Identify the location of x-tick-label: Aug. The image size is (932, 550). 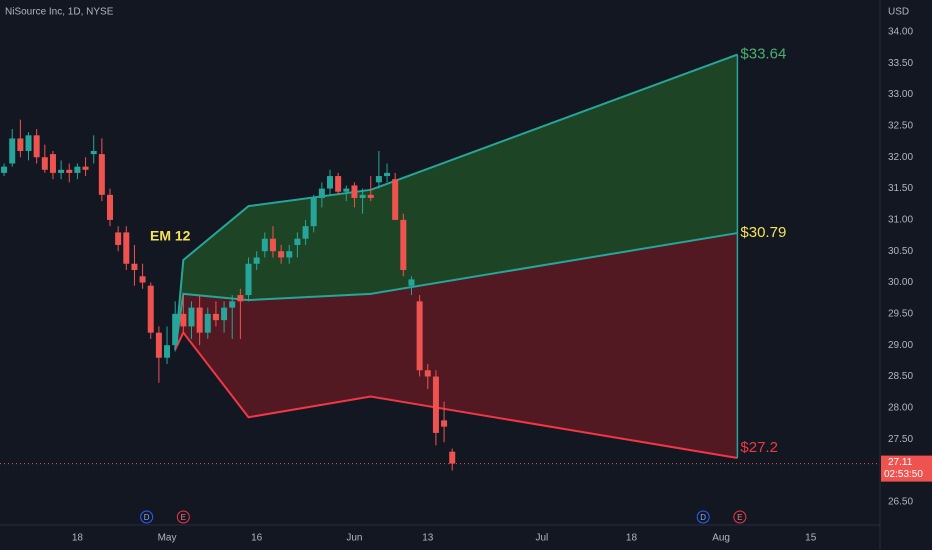
(721, 538).